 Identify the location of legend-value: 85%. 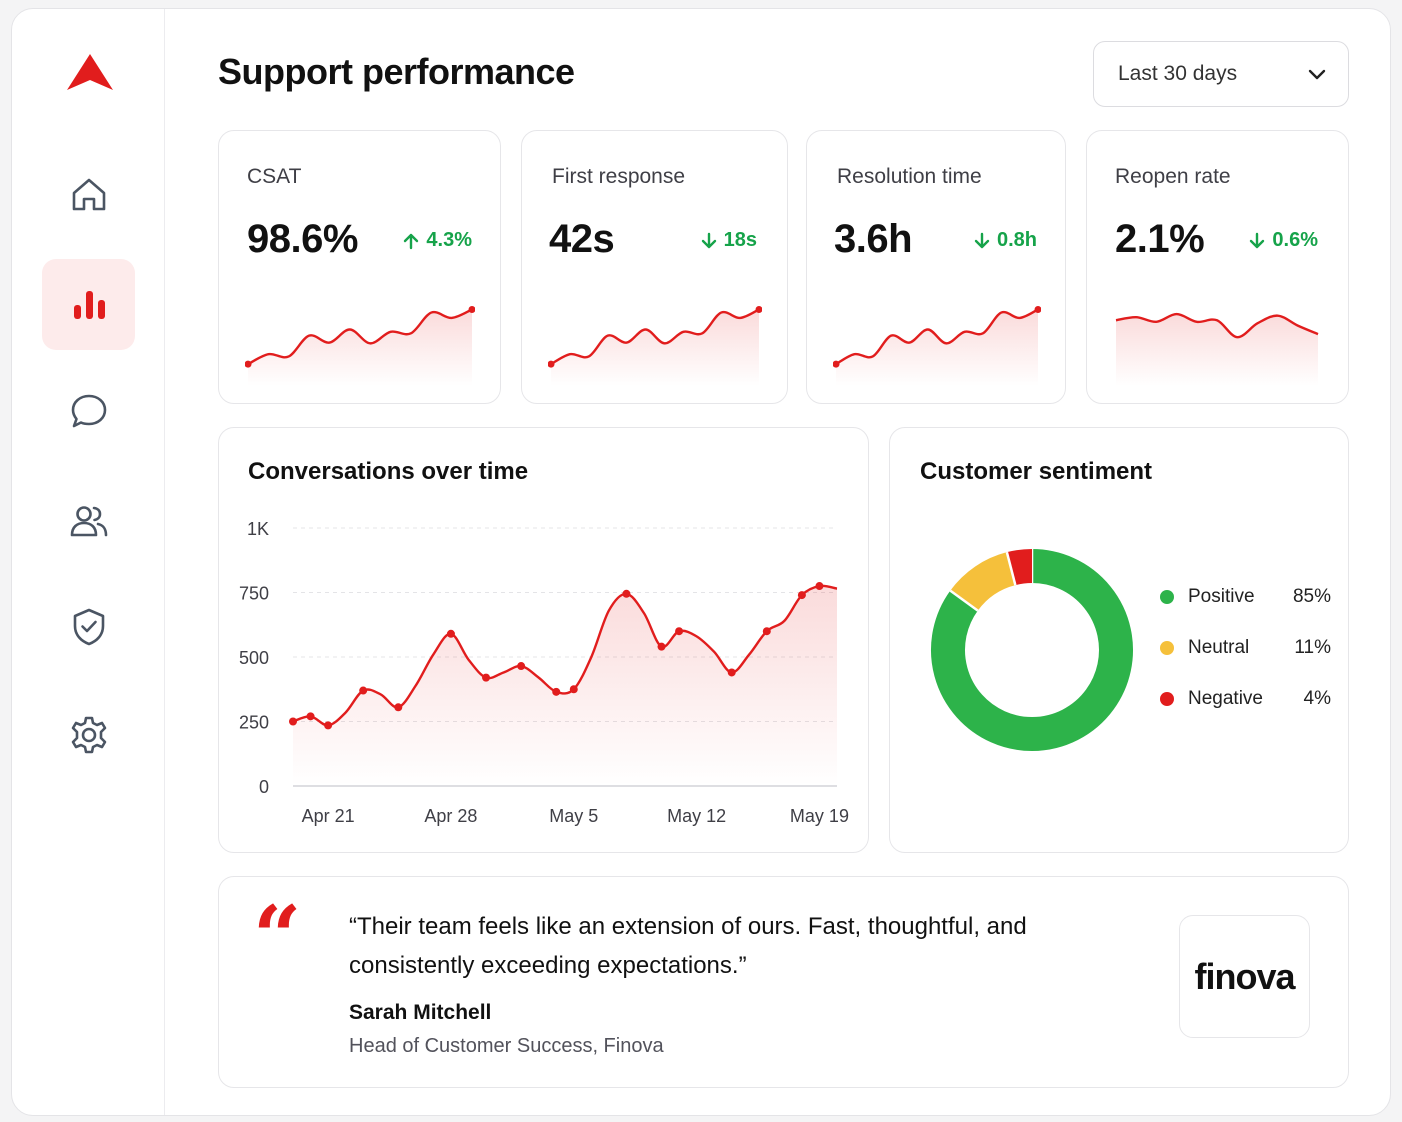
(1311, 596).